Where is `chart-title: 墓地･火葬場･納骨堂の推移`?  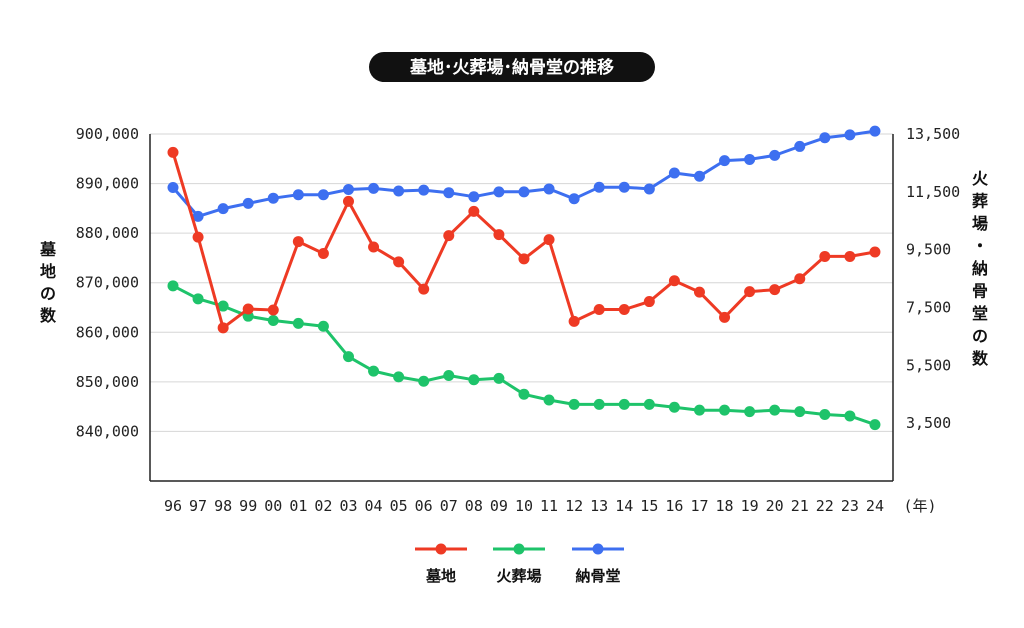 chart-title: 墓地･火葬場･納骨堂の推移 is located at coordinates (512, 67).